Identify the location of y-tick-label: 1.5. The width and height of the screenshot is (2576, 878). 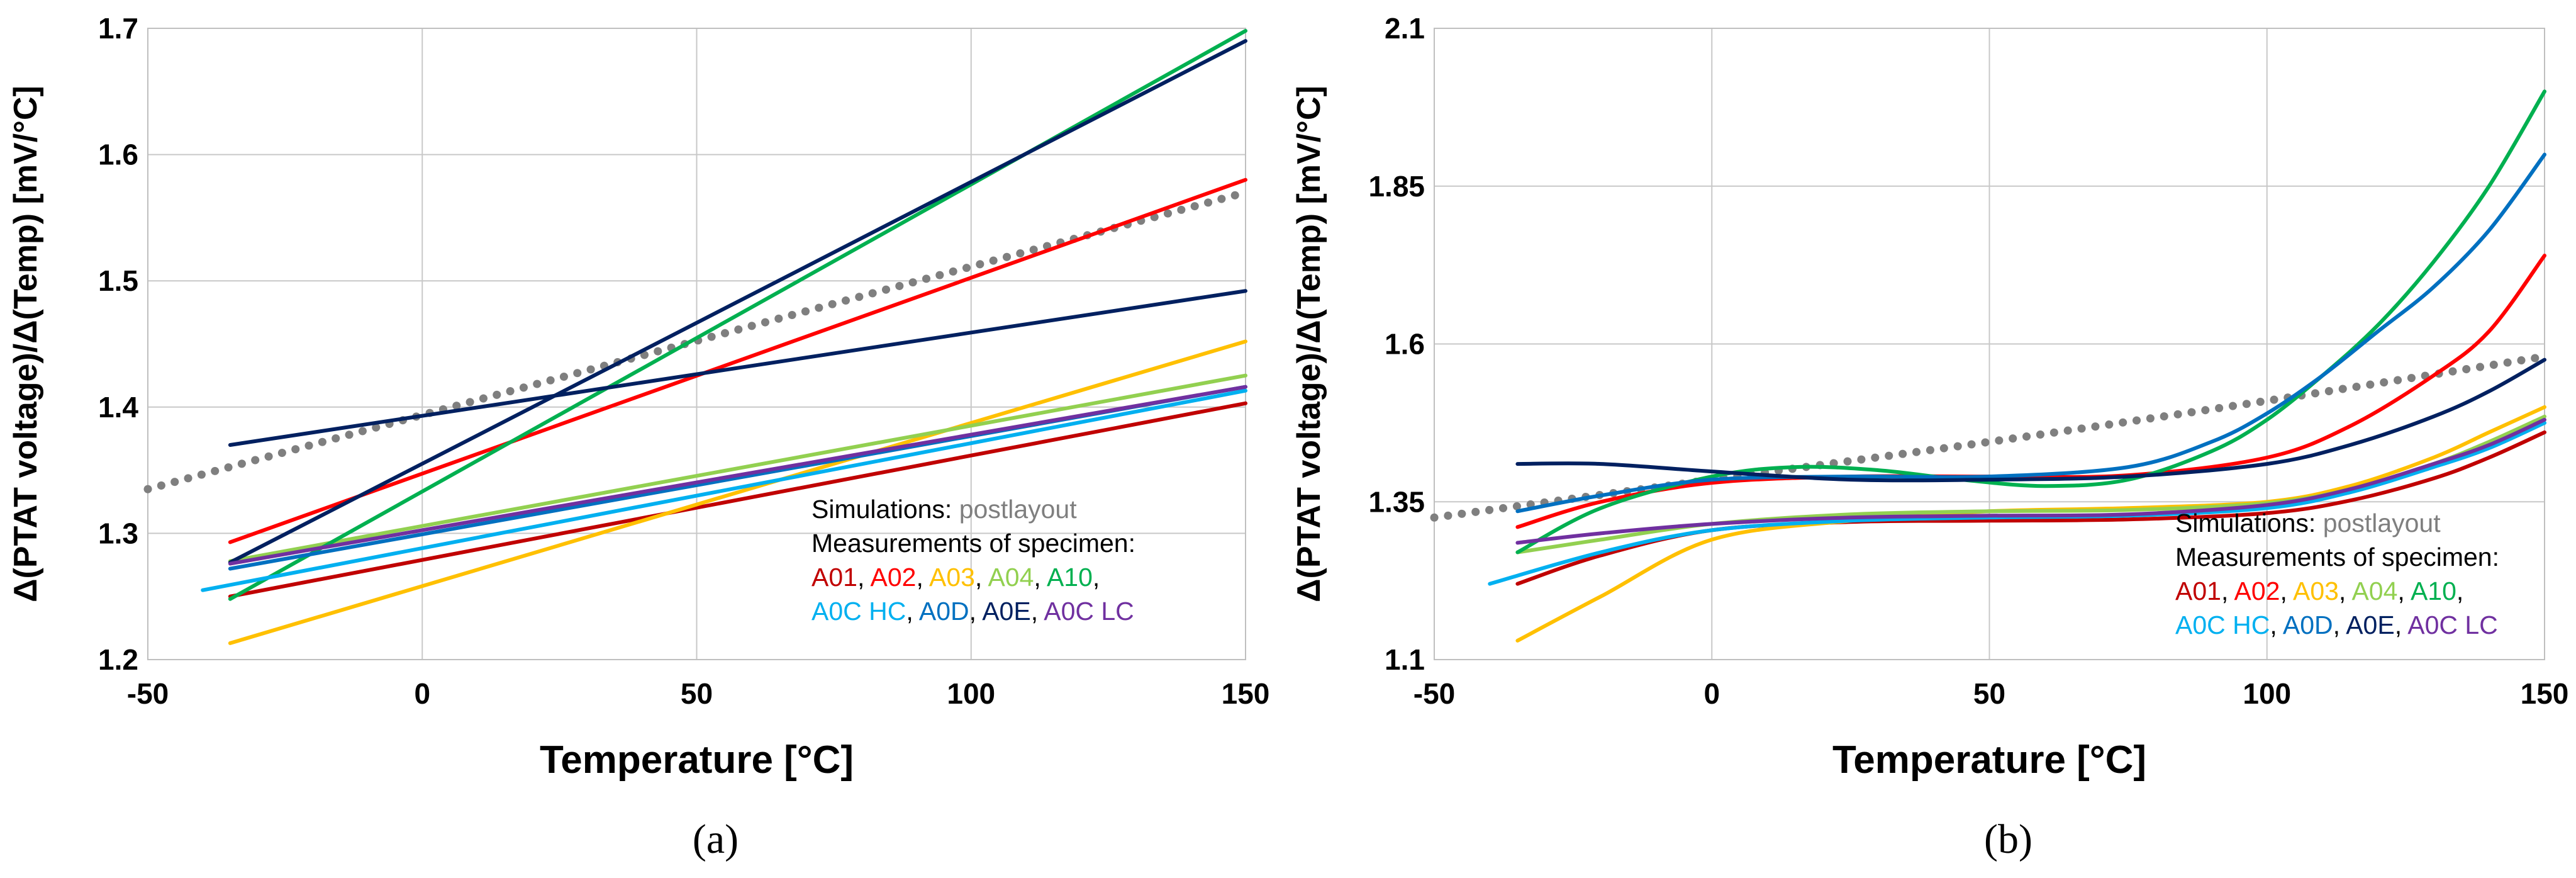
(118, 280).